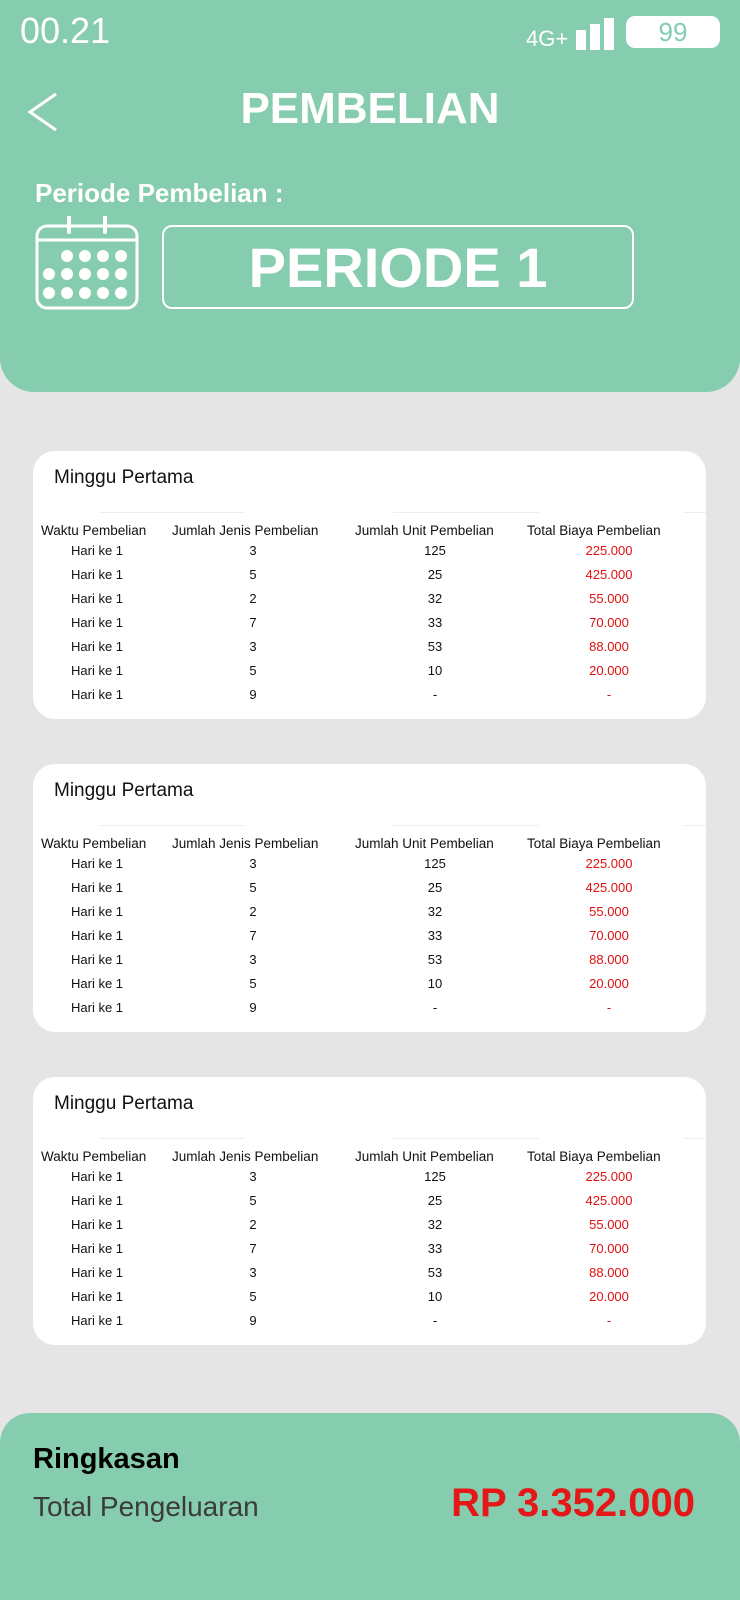 The height and width of the screenshot is (1600, 740). What do you see at coordinates (369, 672) in the screenshot?
I see `table-row: Hari ke 1 5 10 20.000` at bounding box center [369, 672].